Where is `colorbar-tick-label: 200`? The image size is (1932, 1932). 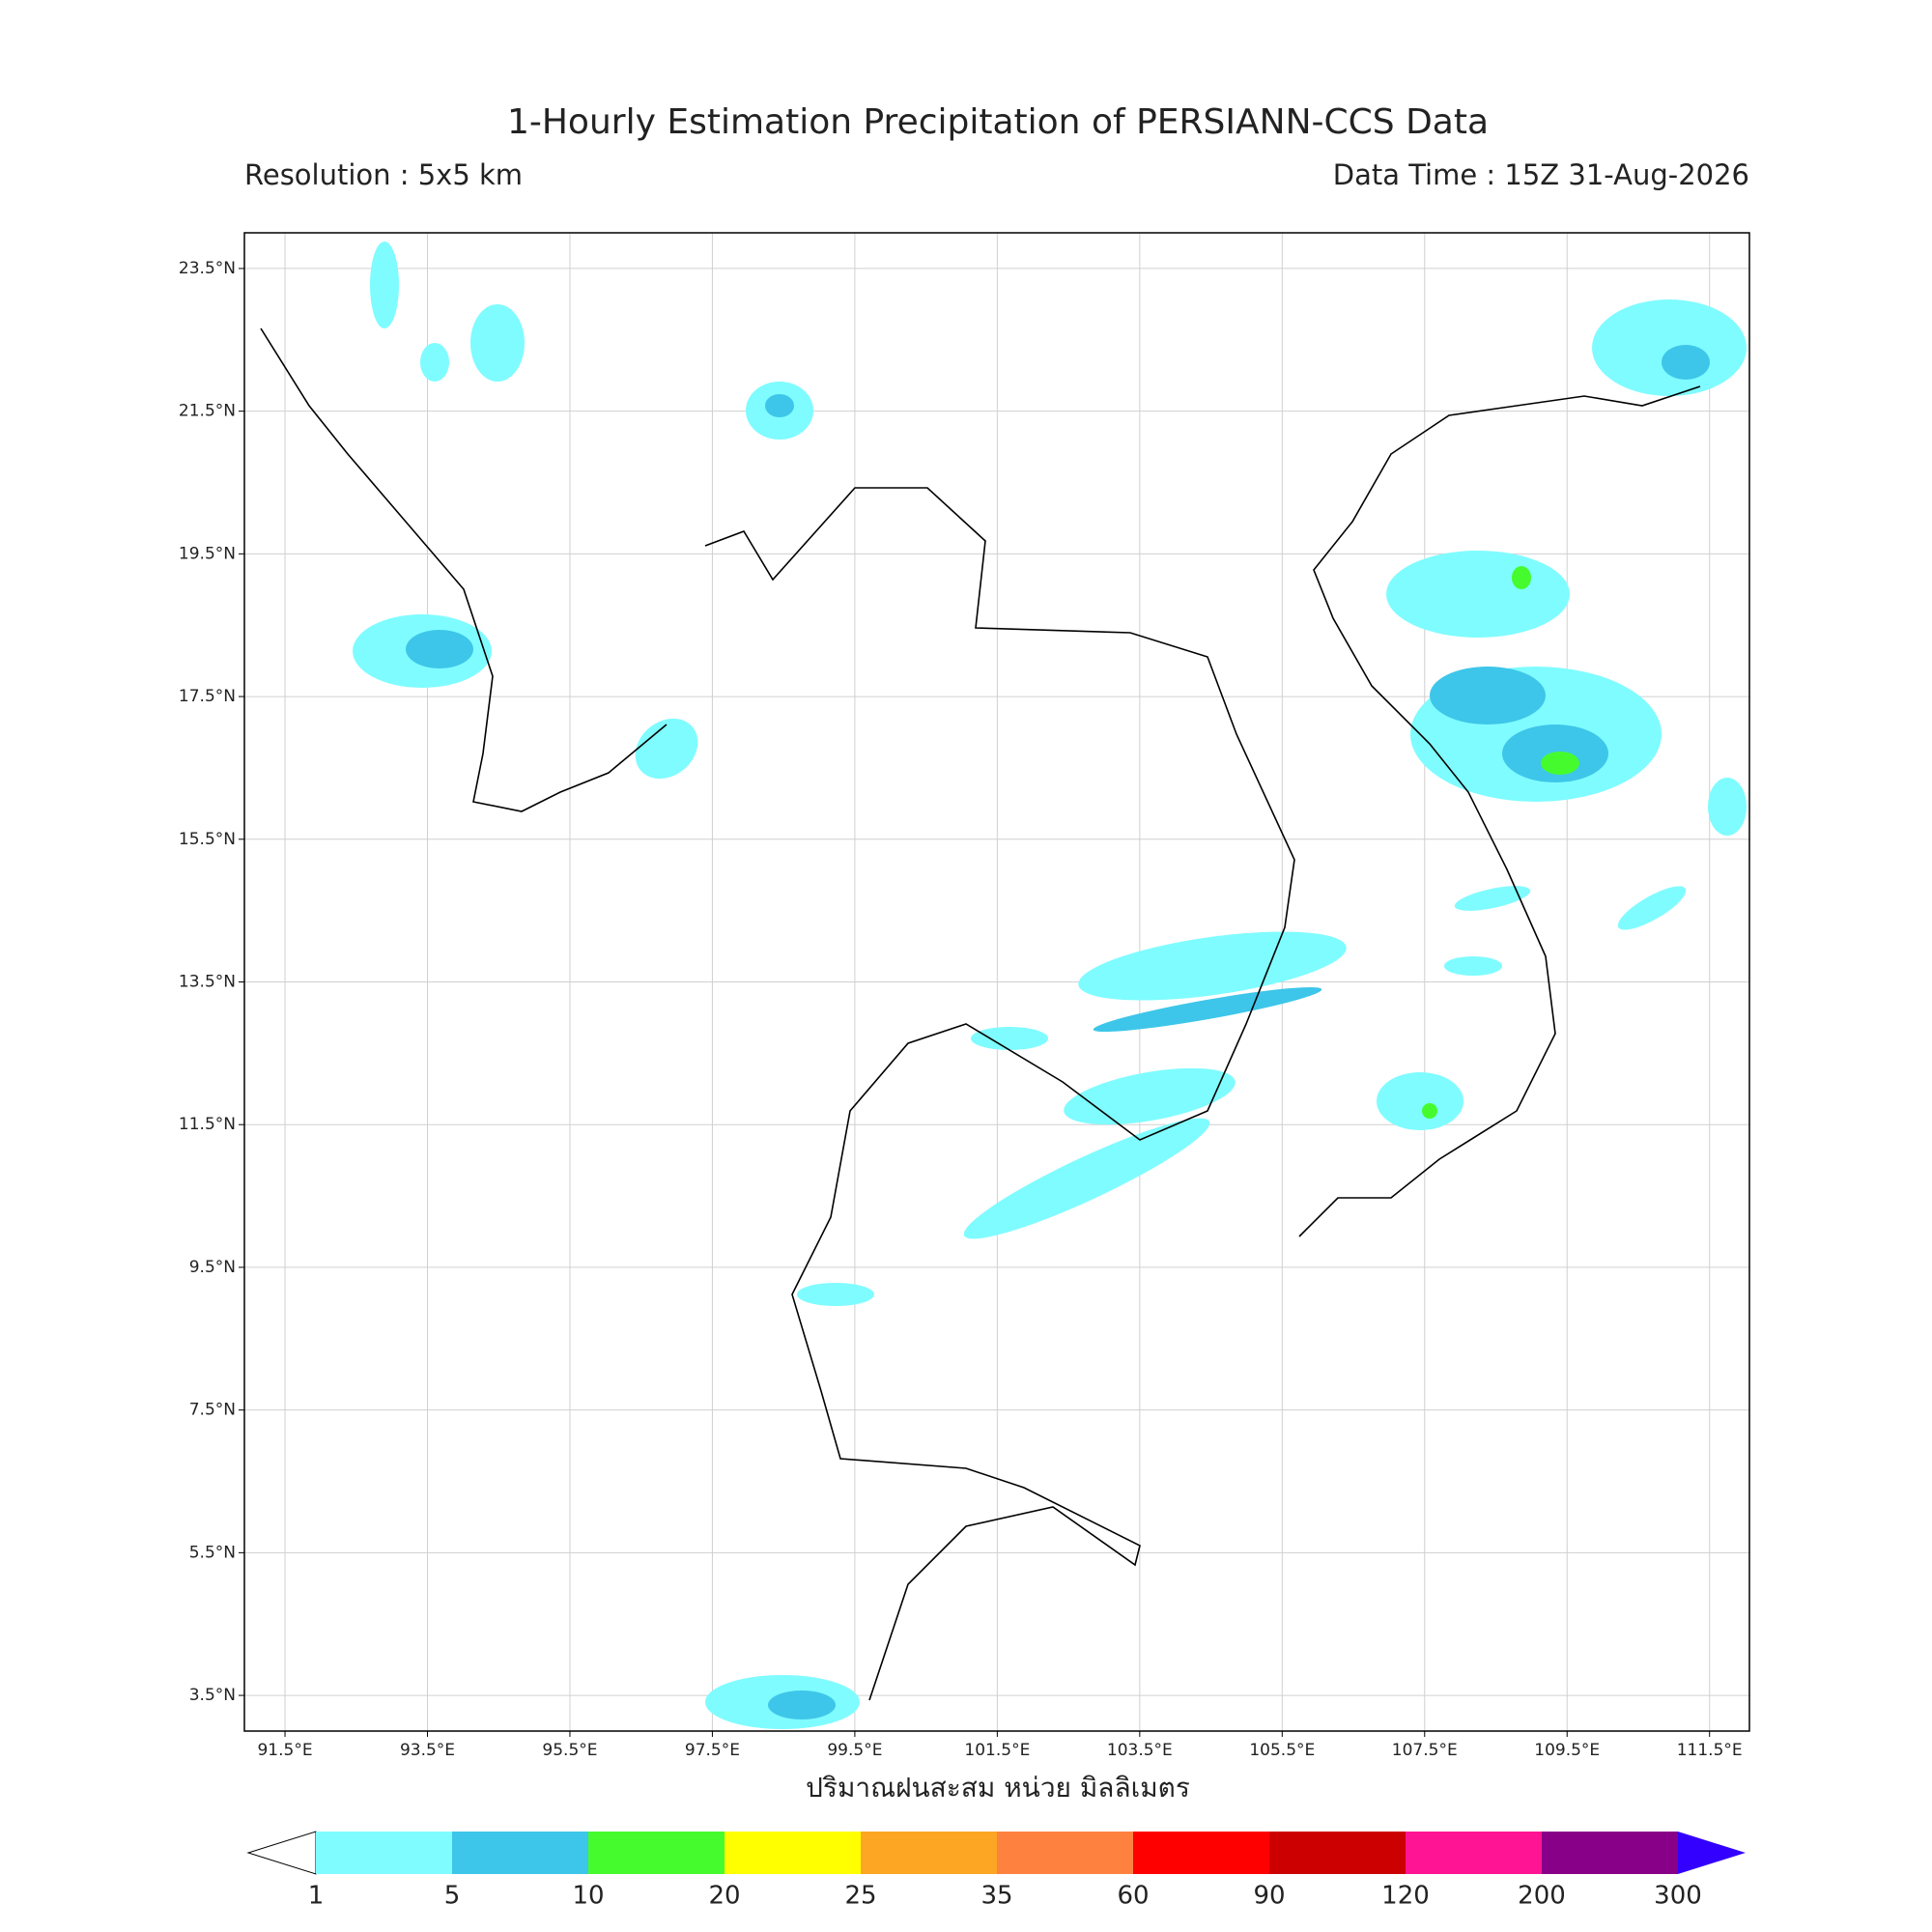 colorbar-tick-label: 200 is located at coordinates (1542, 1896).